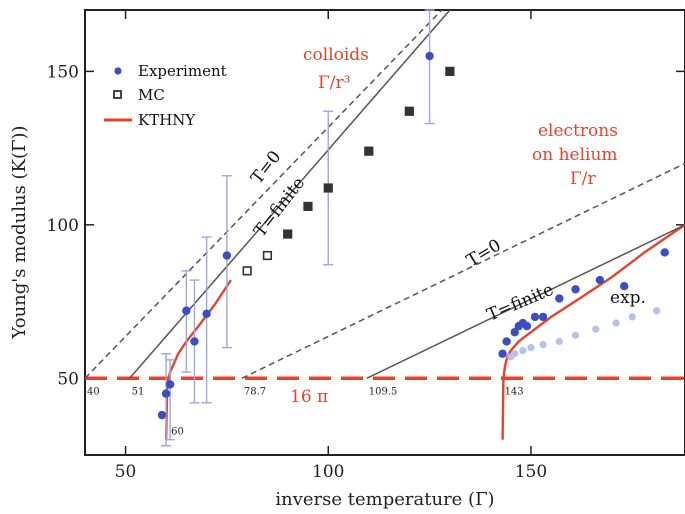 The height and width of the screenshot is (514, 685). Describe the element at coordinates (126, 472) in the screenshot. I see `x-tick-label-0: 50` at that location.